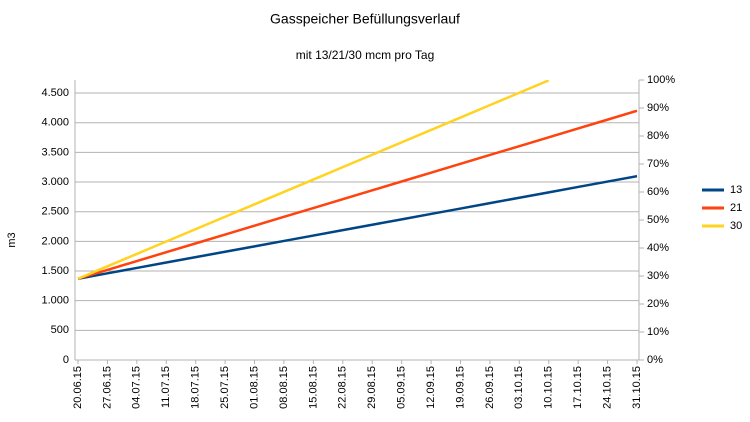  What do you see at coordinates (107, 387) in the screenshot?
I see `x-tick-label: 27.06.15` at bounding box center [107, 387].